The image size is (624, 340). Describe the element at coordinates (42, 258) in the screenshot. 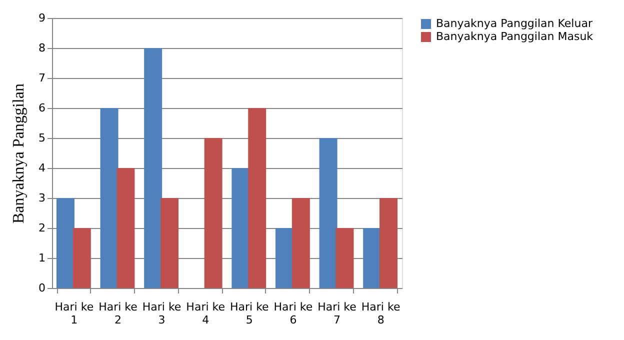

I see `y-tick-label: 1` at that location.